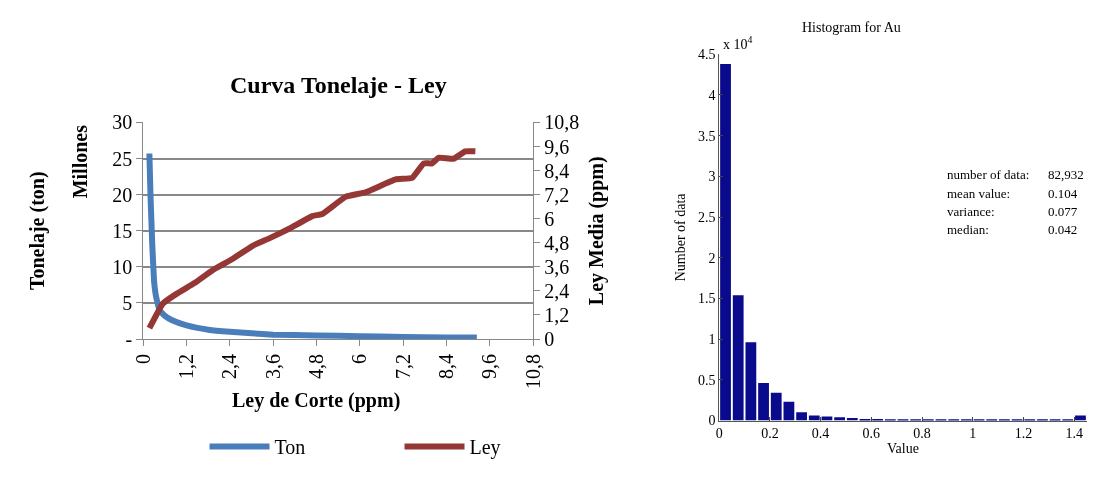 This screenshot has width=1118, height=477. I want to click on y-tick-label: 2.5, so click(706, 217).